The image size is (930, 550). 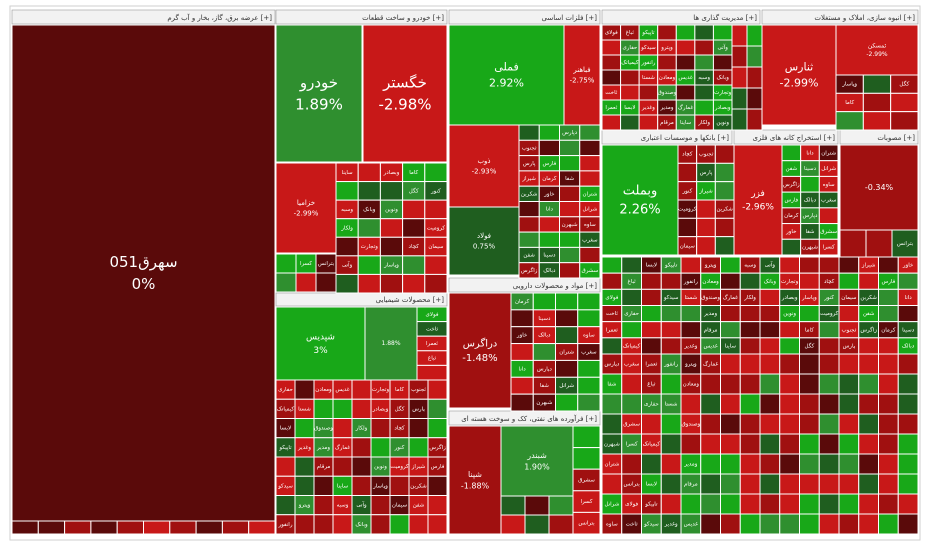 I want to click on tile-11: دراگرس -1.48%, so click(x=480, y=350).